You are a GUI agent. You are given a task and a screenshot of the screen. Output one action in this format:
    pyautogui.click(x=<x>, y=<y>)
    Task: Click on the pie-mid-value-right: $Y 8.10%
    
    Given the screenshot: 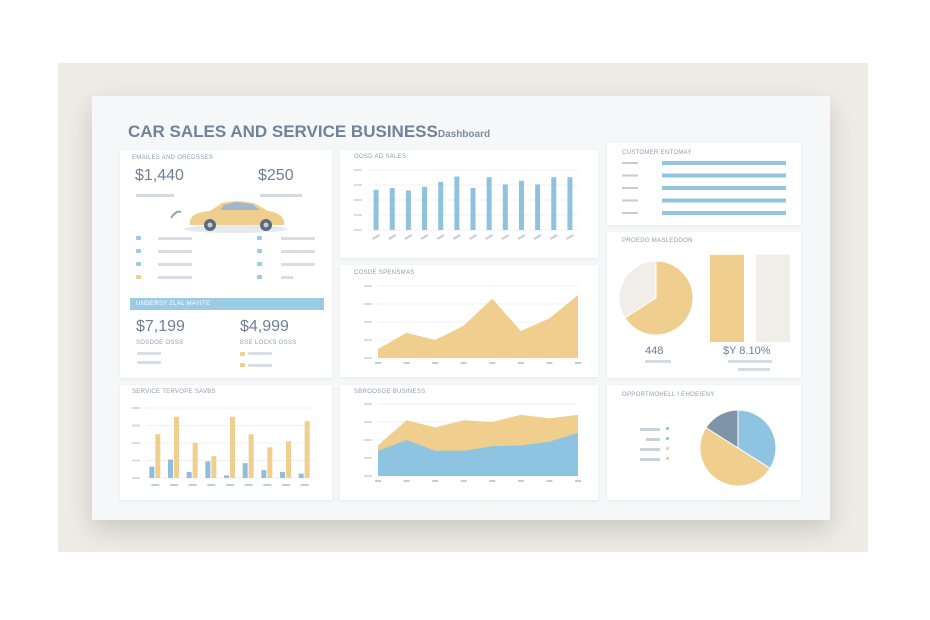 What is the action you would take?
    pyautogui.click(x=747, y=351)
    